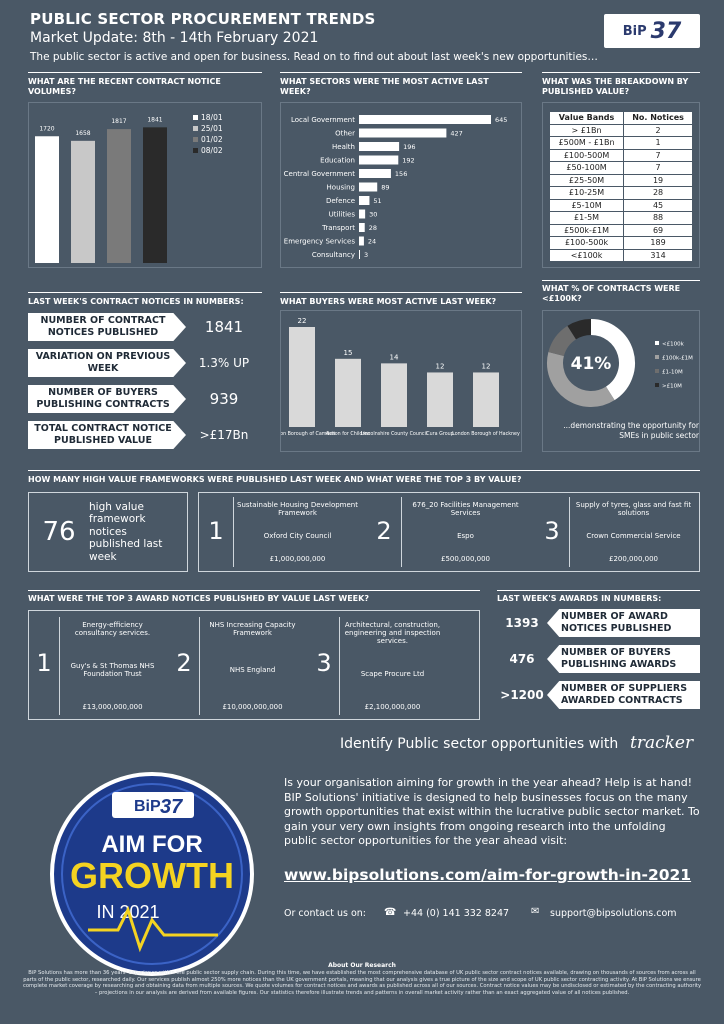 The height and width of the screenshot is (1024, 724). I want to click on volume-bar-label: 1720, so click(46, 128).